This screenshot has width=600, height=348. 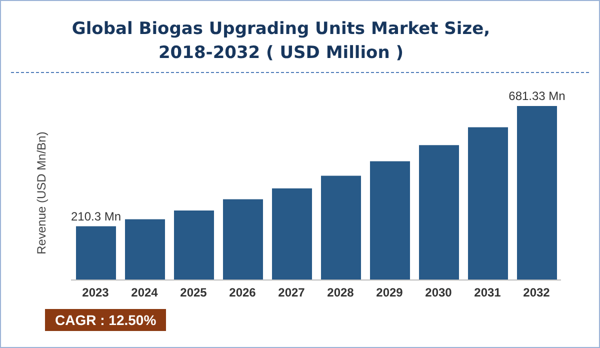 What do you see at coordinates (292, 293) in the screenshot?
I see `x-tick-label: 2027` at bounding box center [292, 293].